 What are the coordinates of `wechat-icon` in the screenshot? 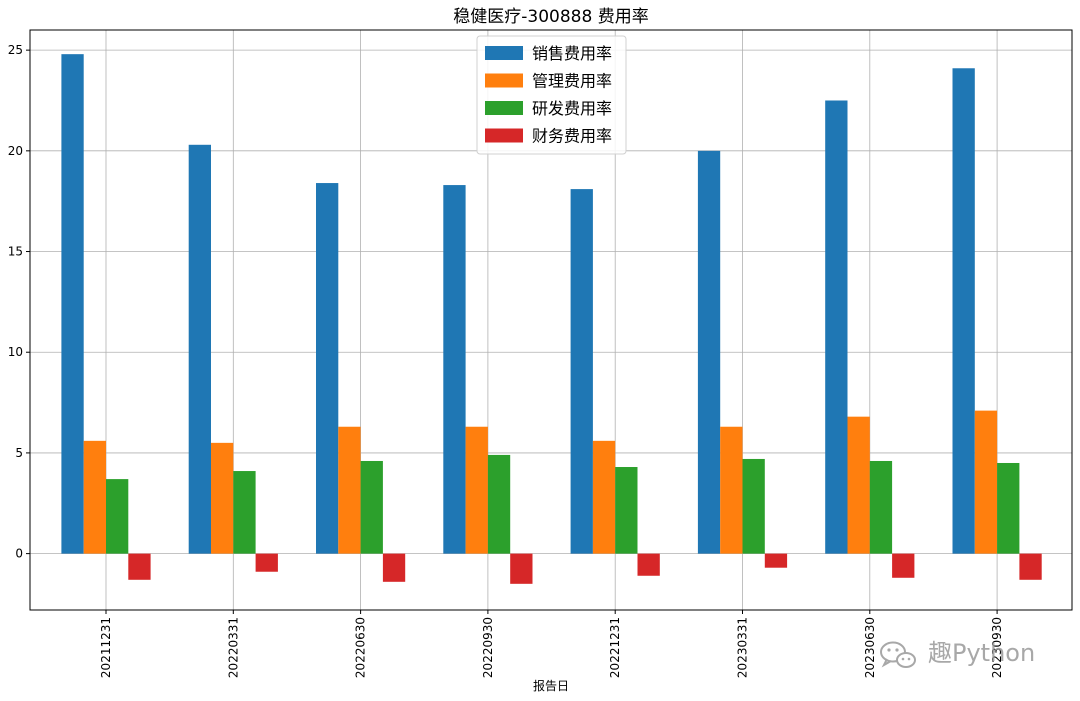 It's located at (898, 654).